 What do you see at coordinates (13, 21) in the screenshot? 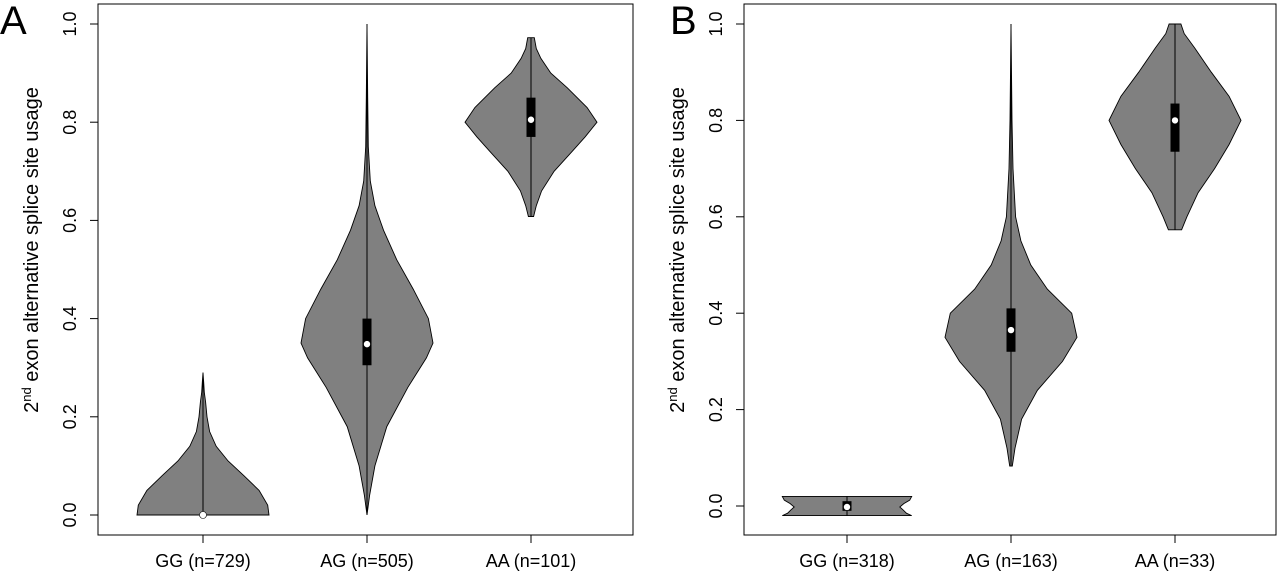
I see `panel-letter: A` at bounding box center [13, 21].